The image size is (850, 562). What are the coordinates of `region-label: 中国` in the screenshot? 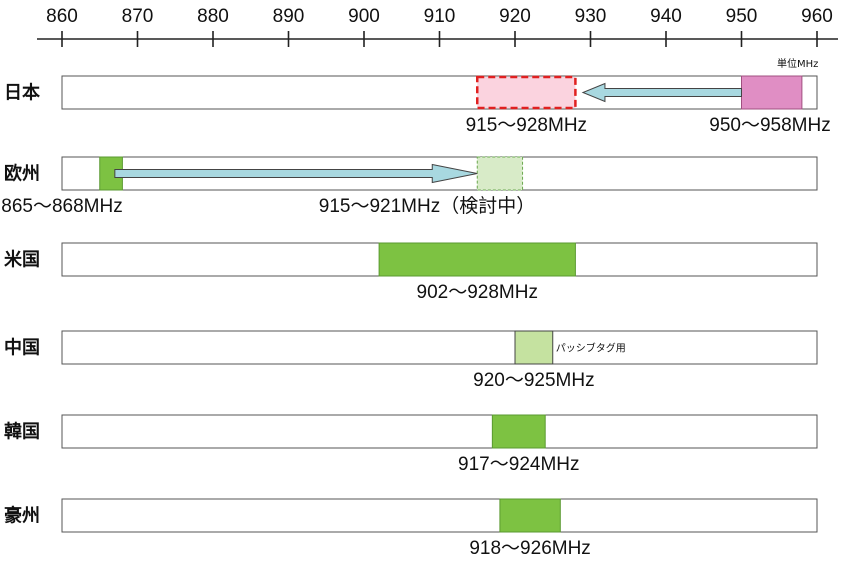 It's located at (22, 348).